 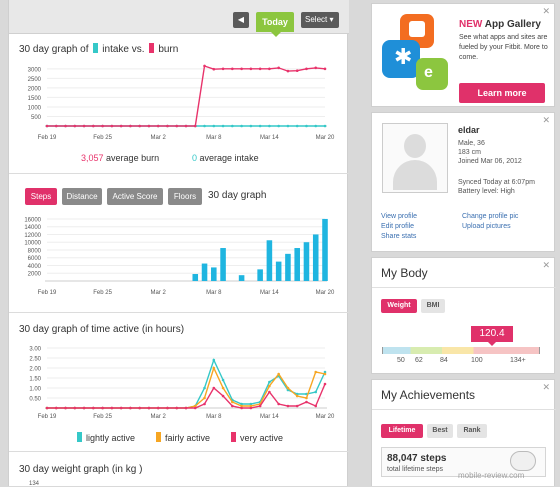 What do you see at coordinates (275, 22) in the screenshot?
I see `today-button: Today` at bounding box center [275, 22].